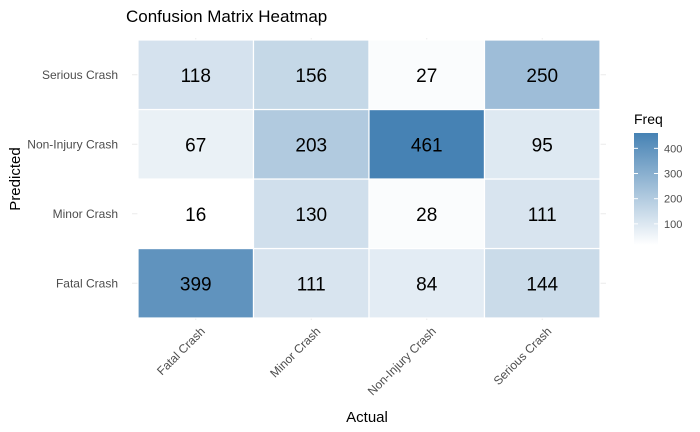 The image size is (700, 432). I want to click on legend-tick-label: 100, so click(673, 225).